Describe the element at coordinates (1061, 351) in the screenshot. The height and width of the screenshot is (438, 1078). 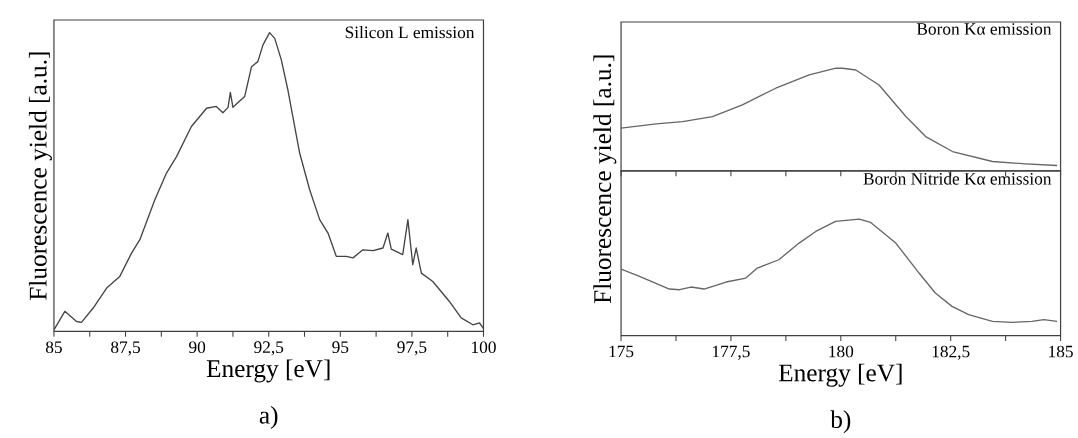
I see `x-tick-label: 185` at that location.